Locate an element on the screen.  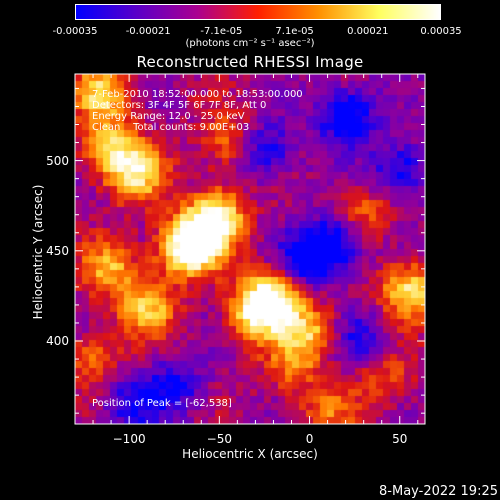
time-range-annotation: 7-Feb-2010 18:52:00.000 to 18:53:00.000 is located at coordinates (197, 94).